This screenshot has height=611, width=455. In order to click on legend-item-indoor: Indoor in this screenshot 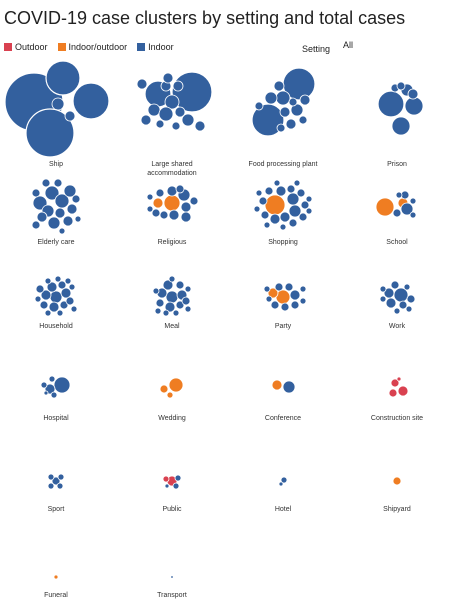, I will do `click(155, 47)`.